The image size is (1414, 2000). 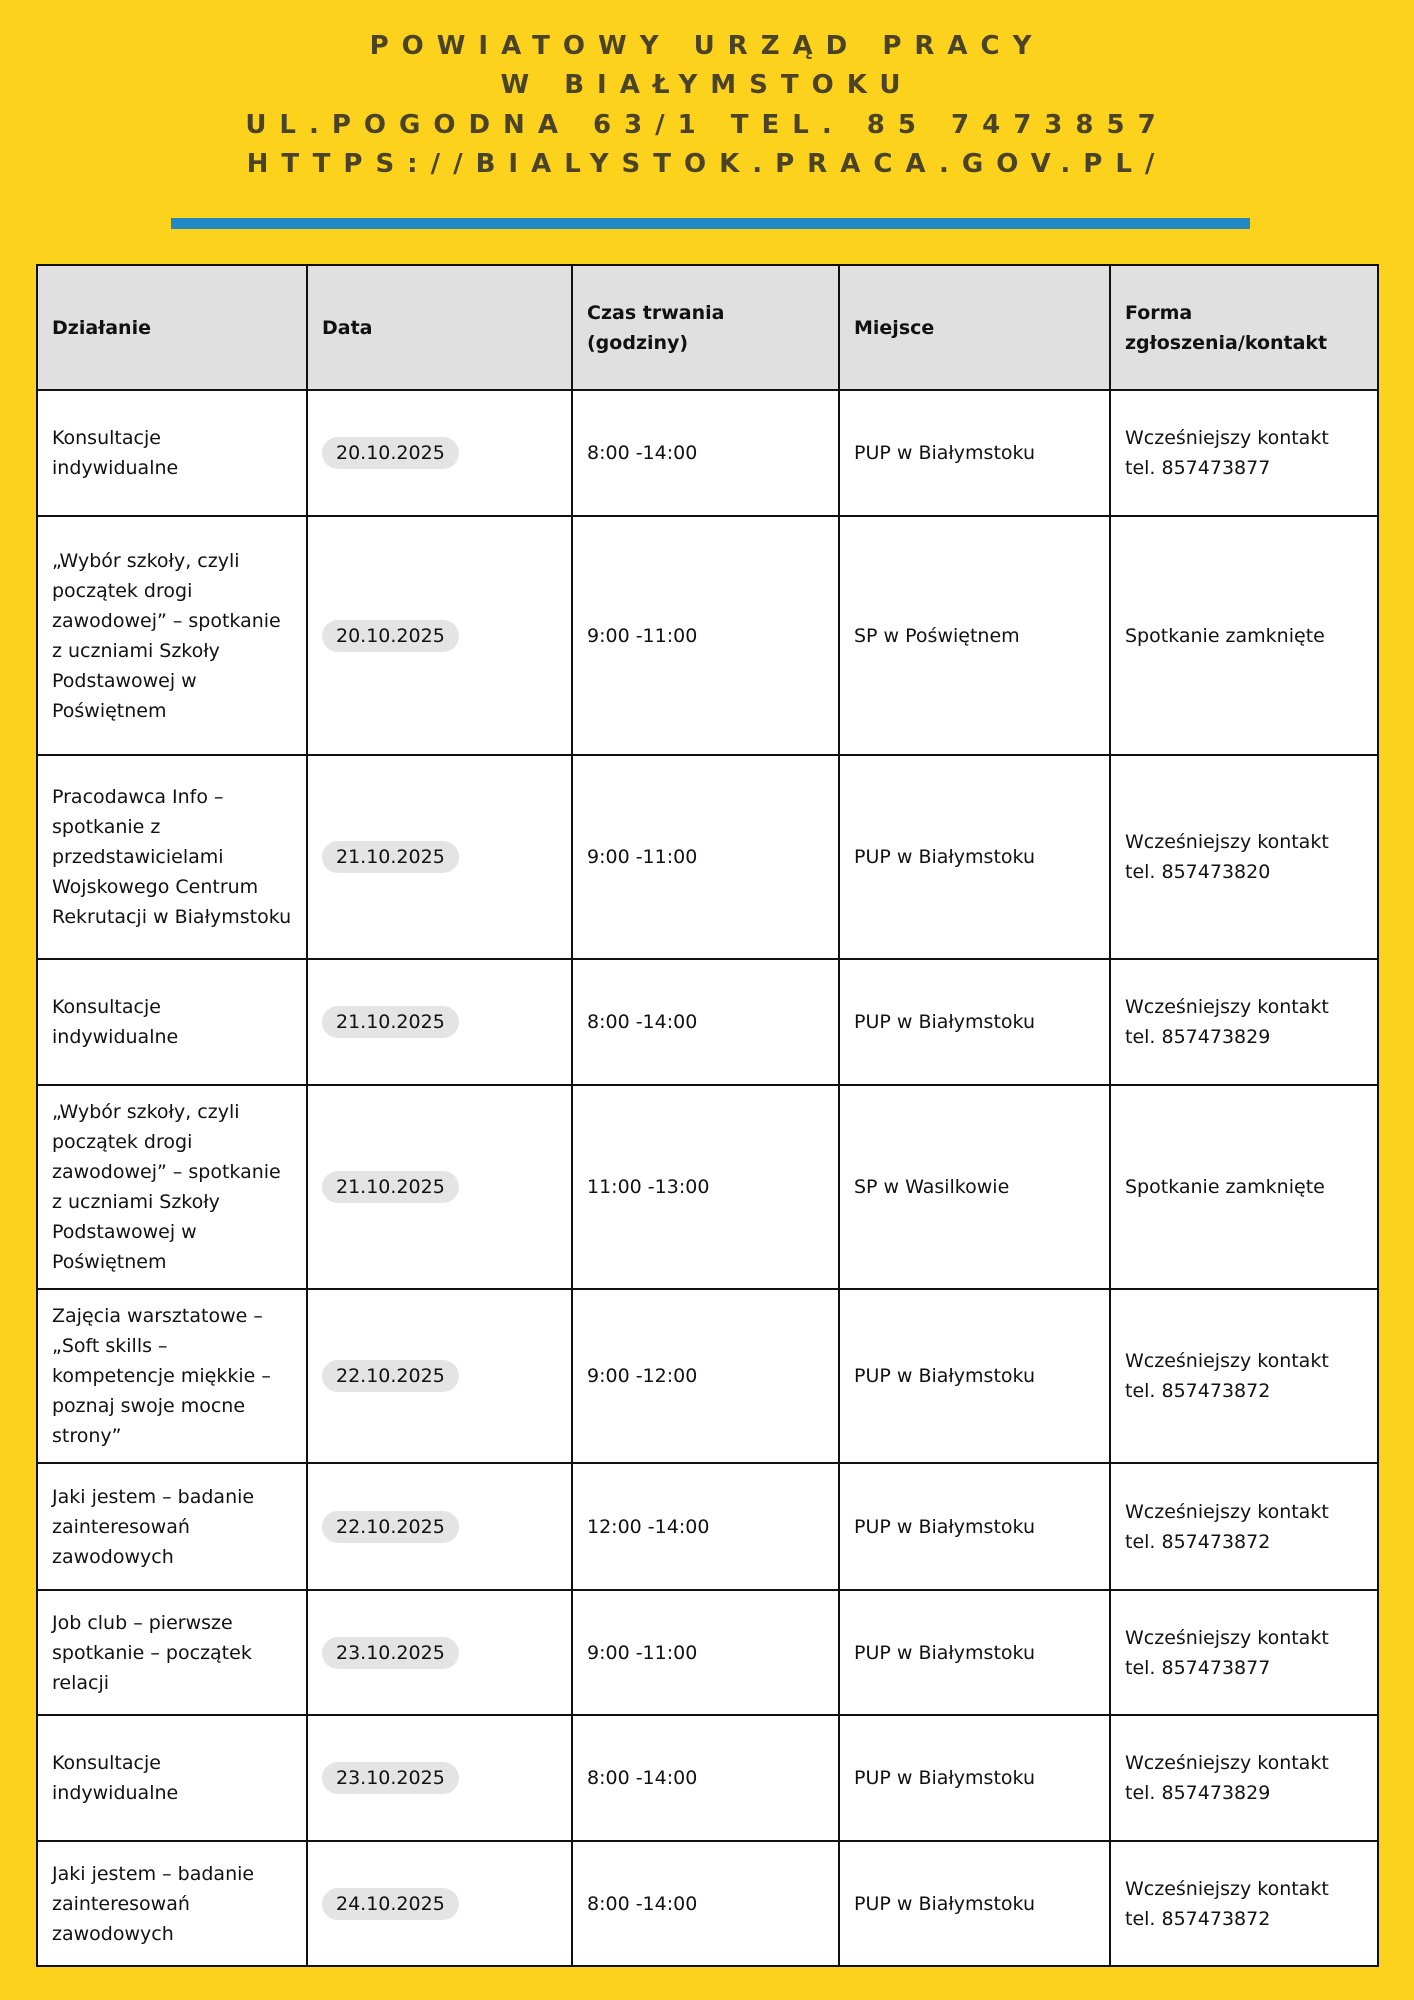 What do you see at coordinates (1244, 857) in the screenshot?
I see `cell-contact: Wcześniejszy kontakt tel. 857473820` at bounding box center [1244, 857].